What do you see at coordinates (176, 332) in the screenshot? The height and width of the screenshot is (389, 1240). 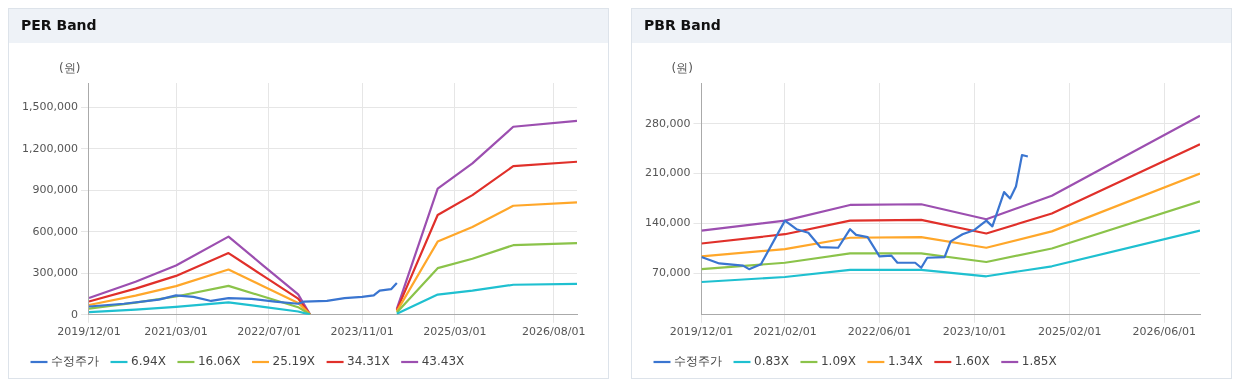 I see `x-tick-label: 2021/03/01` at bounding box center [176, 332].